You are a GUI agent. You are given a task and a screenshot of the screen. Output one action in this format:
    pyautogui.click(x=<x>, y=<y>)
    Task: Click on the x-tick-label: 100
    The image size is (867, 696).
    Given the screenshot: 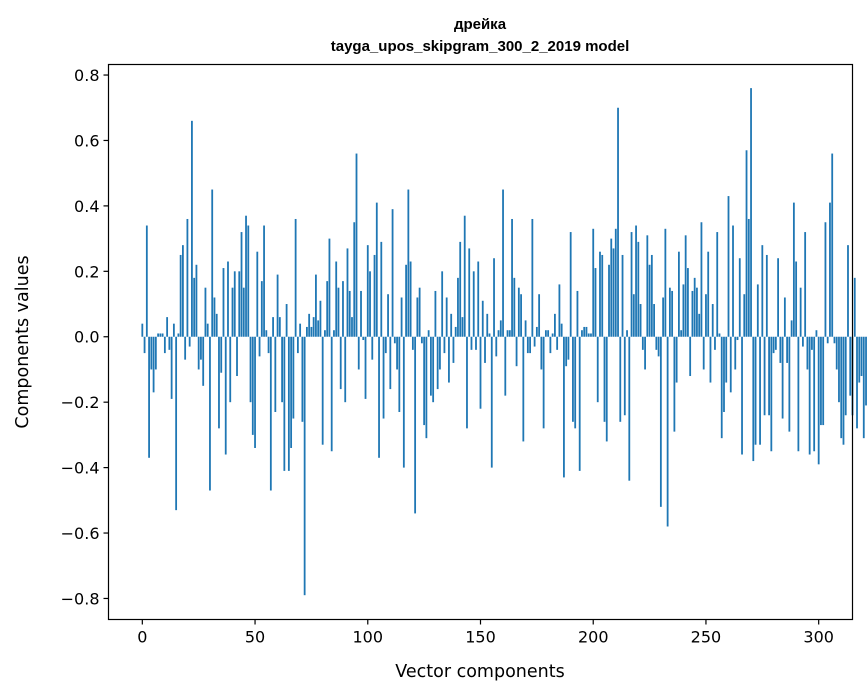 What is the action you would take?
    pyautogui.click(x=367, y=637)
    